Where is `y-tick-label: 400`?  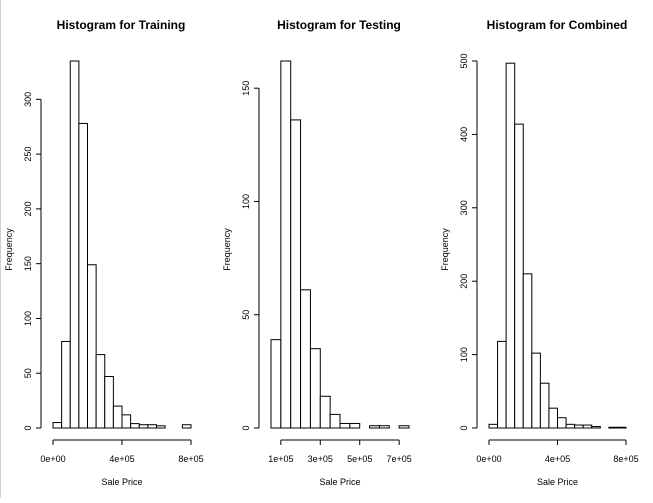 y-tick-label: 400 is located at coordinates (464, 134).